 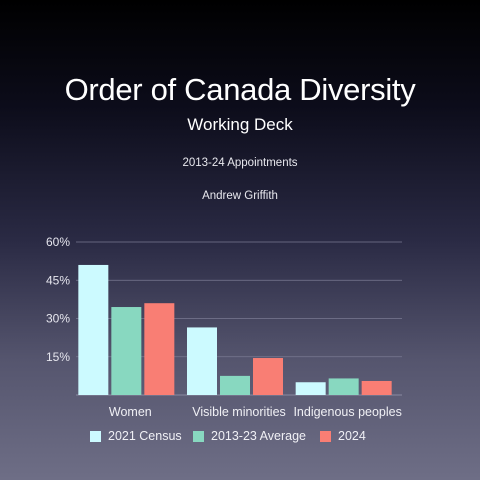 I want to click on bar-indigenous-peoples-2021-census, so click(x=310, y=388).